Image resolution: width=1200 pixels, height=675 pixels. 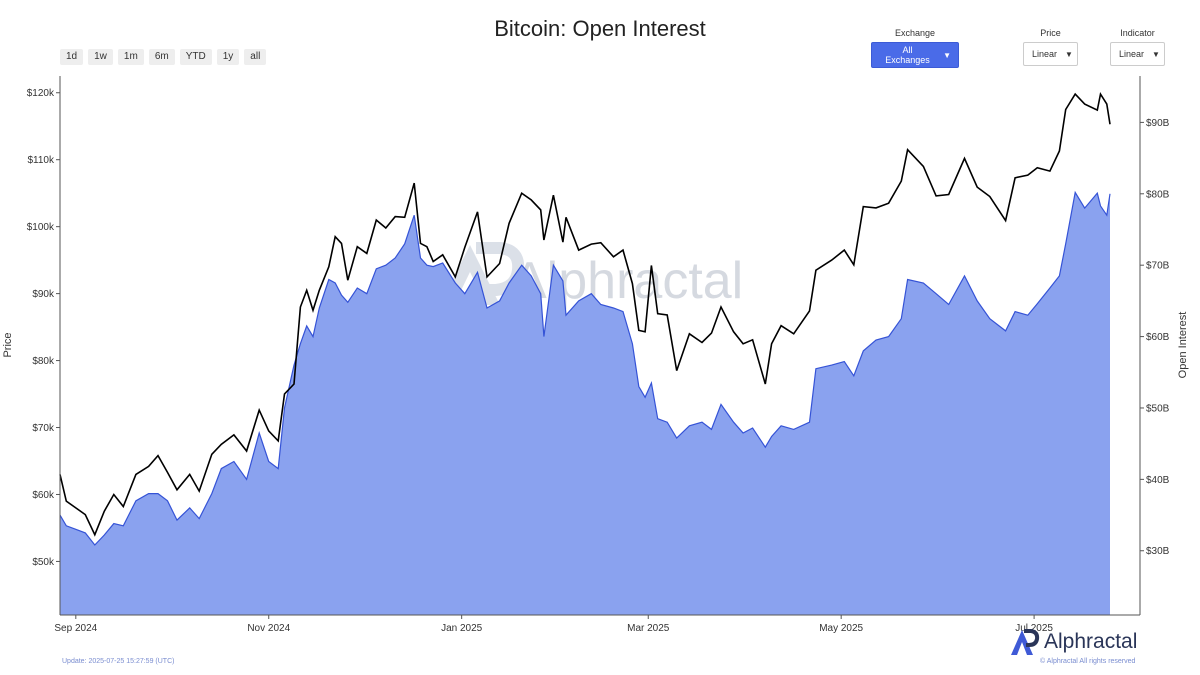 I want to click on indicator-scale-control: Indicator Linear ▼, so click(x=1137, y=47).